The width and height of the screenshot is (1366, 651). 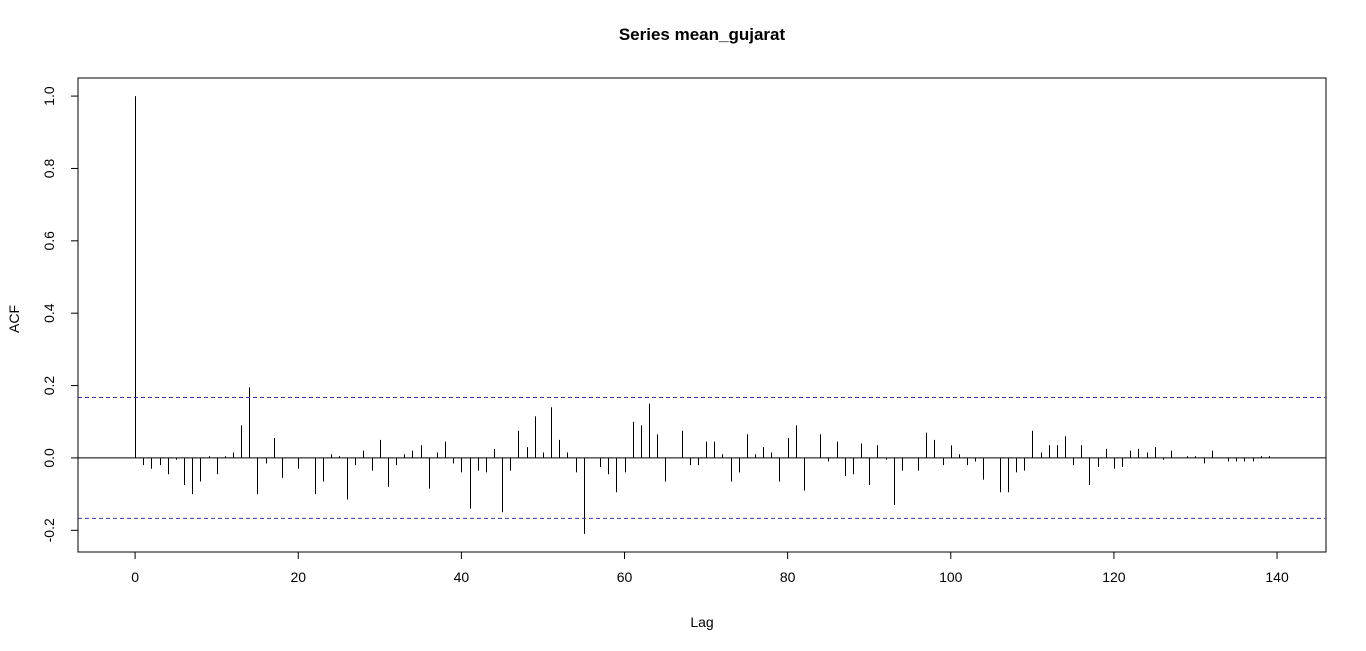 I want to click on y-tick-label: 0.0, so click(x=49, y=458).